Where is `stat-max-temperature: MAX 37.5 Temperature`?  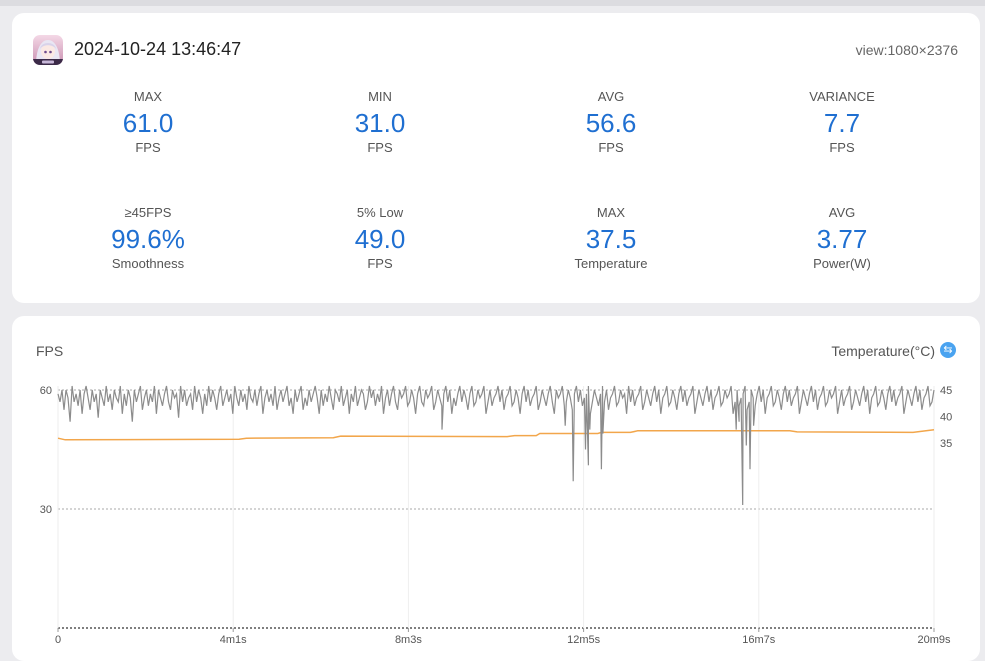
stat-max-temperature: MAX 37.5 Temperature is located at coordinates (611, 238).